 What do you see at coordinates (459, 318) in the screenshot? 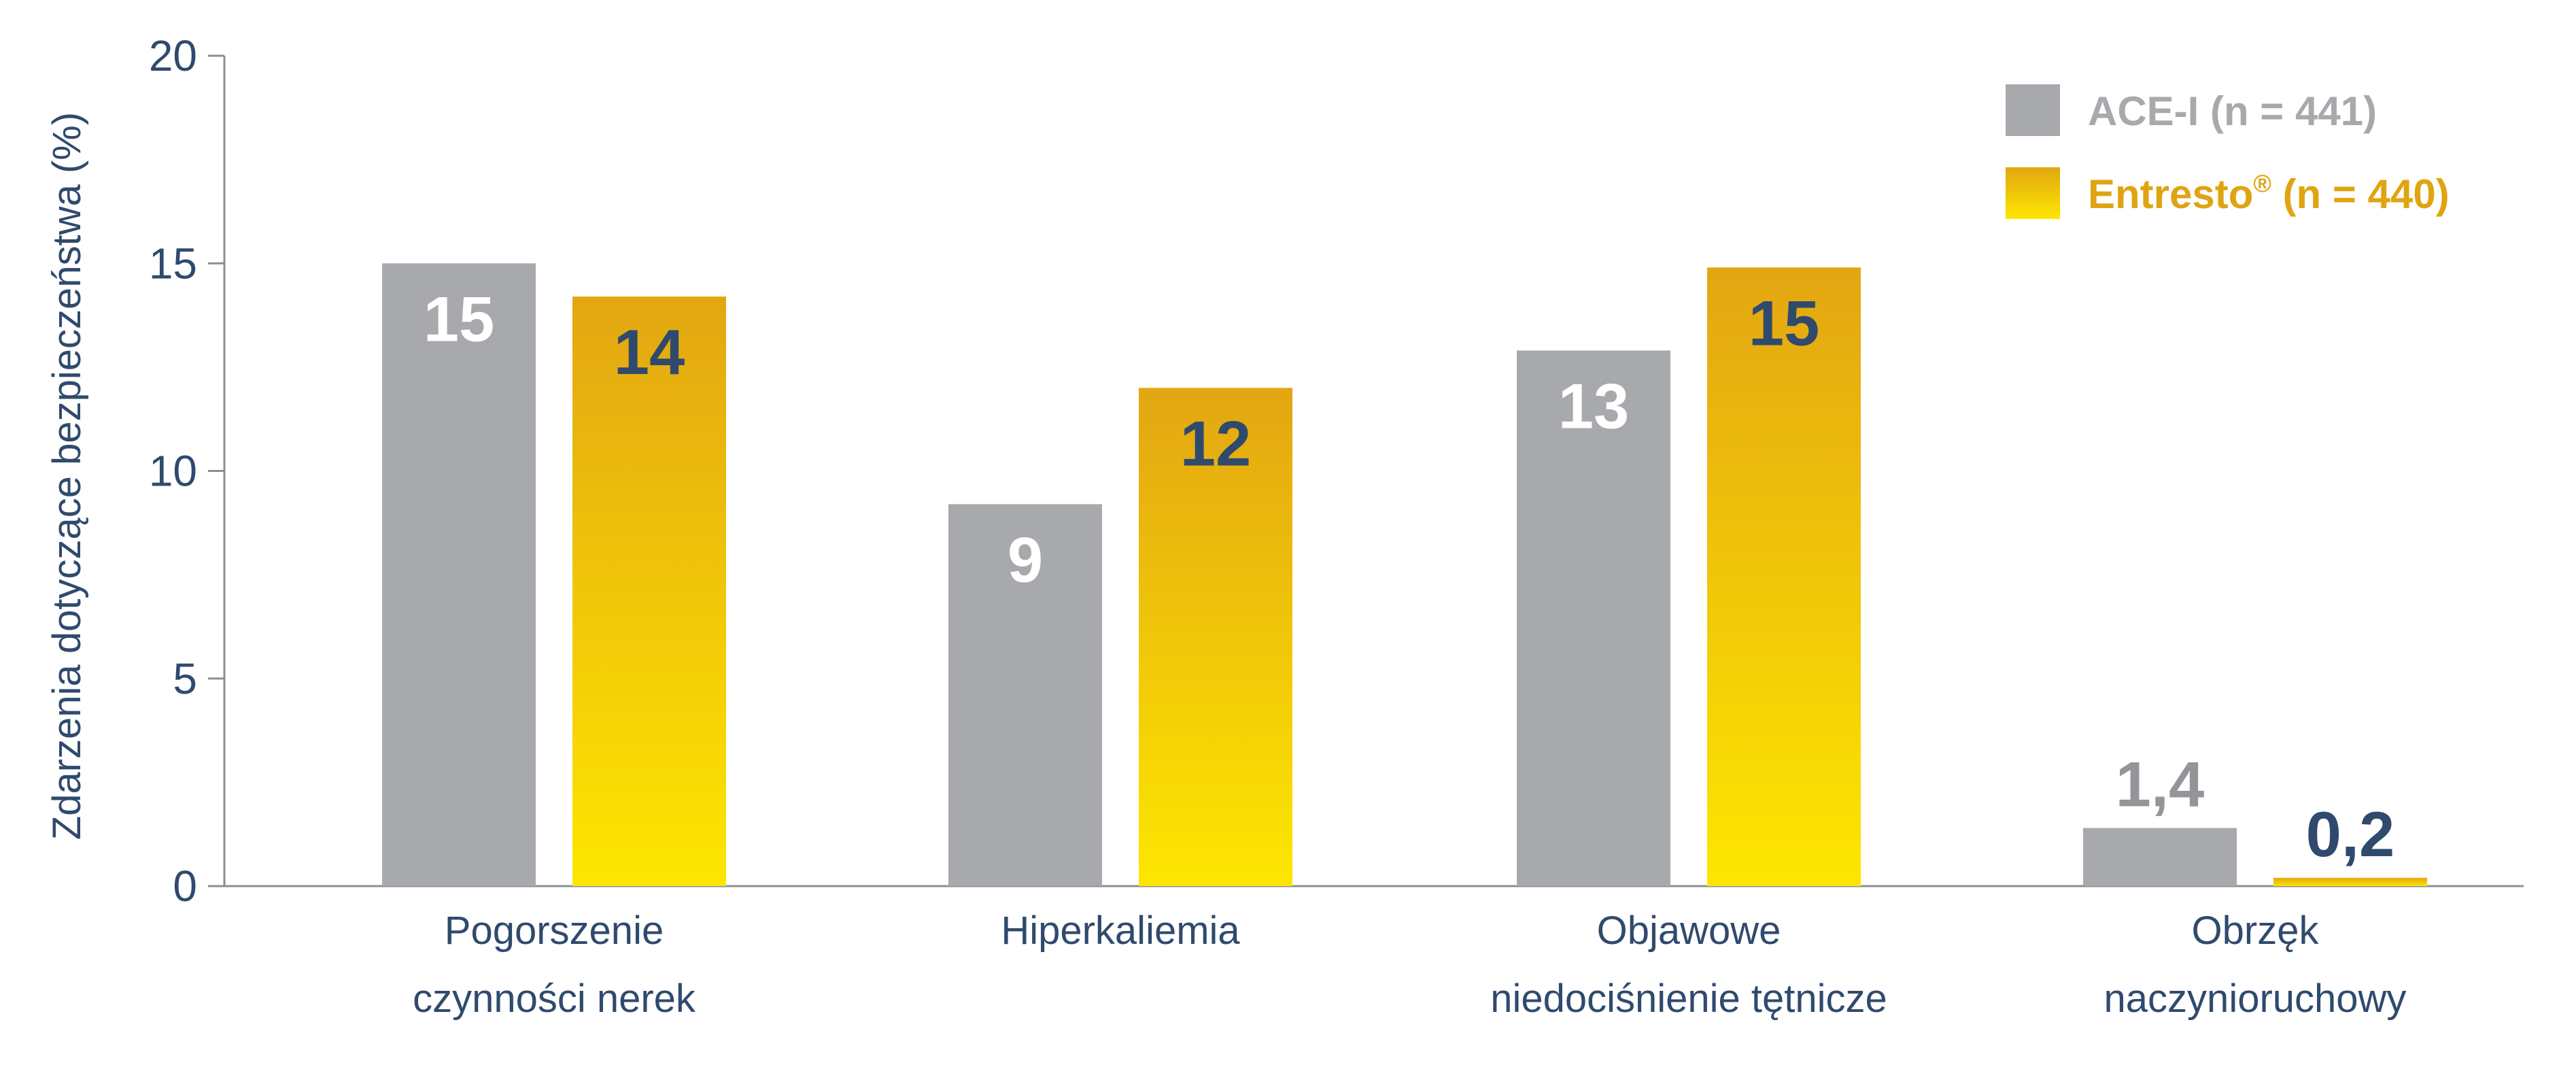
I see `value-label-ace-i: 15` at bounding box center [459, 318].